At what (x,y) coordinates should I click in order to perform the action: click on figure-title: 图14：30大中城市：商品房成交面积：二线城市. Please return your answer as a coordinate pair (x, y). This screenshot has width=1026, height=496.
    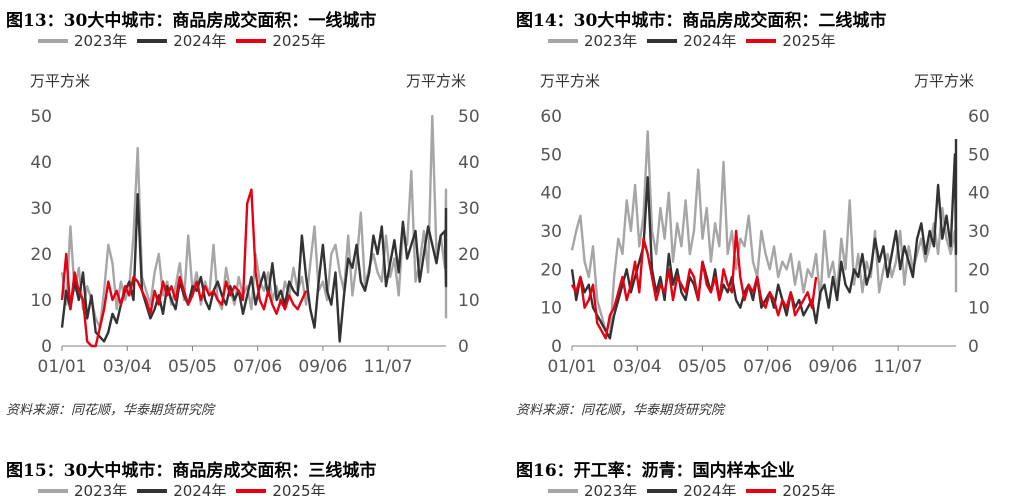
    Looking at the image, I should click on (701, 21).